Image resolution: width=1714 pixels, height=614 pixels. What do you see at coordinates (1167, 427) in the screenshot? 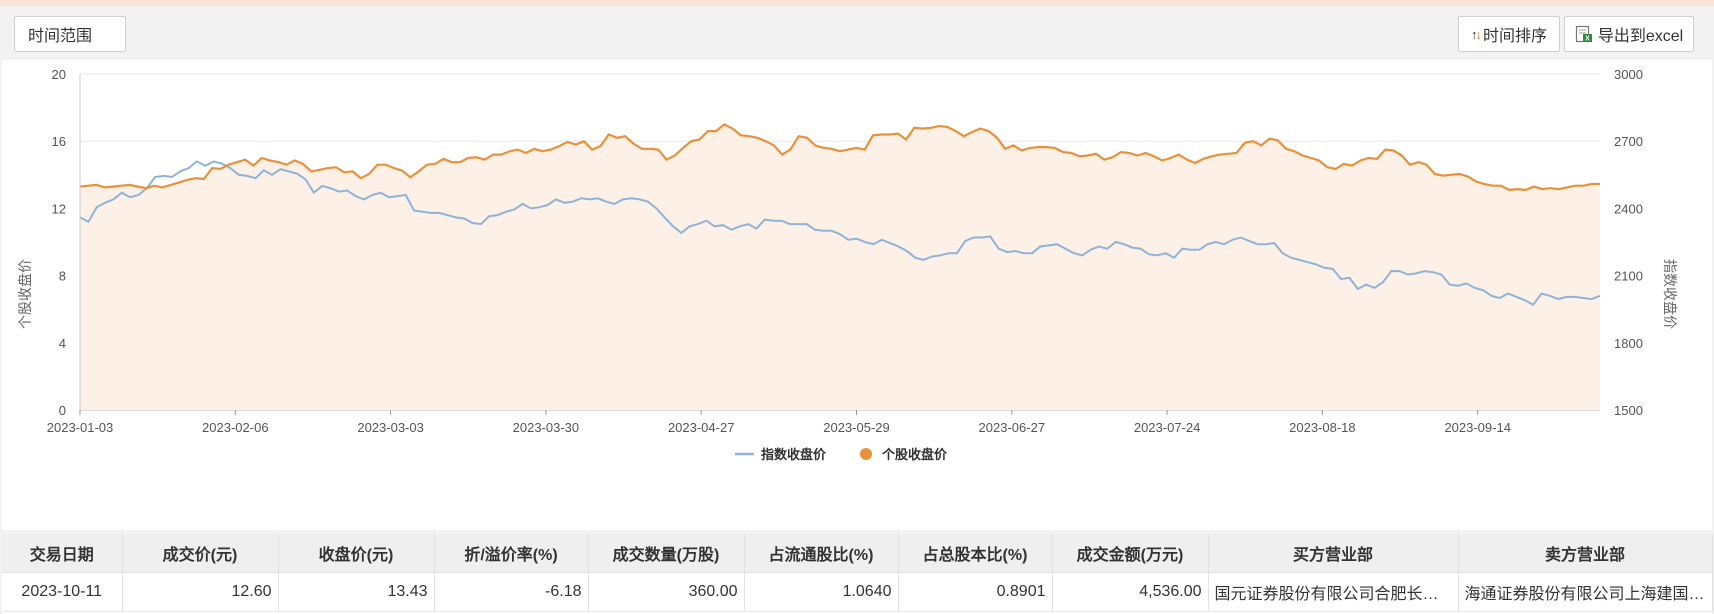
I see `x-tick-label: 2023-07-24` at bounding box center [1167, 427].